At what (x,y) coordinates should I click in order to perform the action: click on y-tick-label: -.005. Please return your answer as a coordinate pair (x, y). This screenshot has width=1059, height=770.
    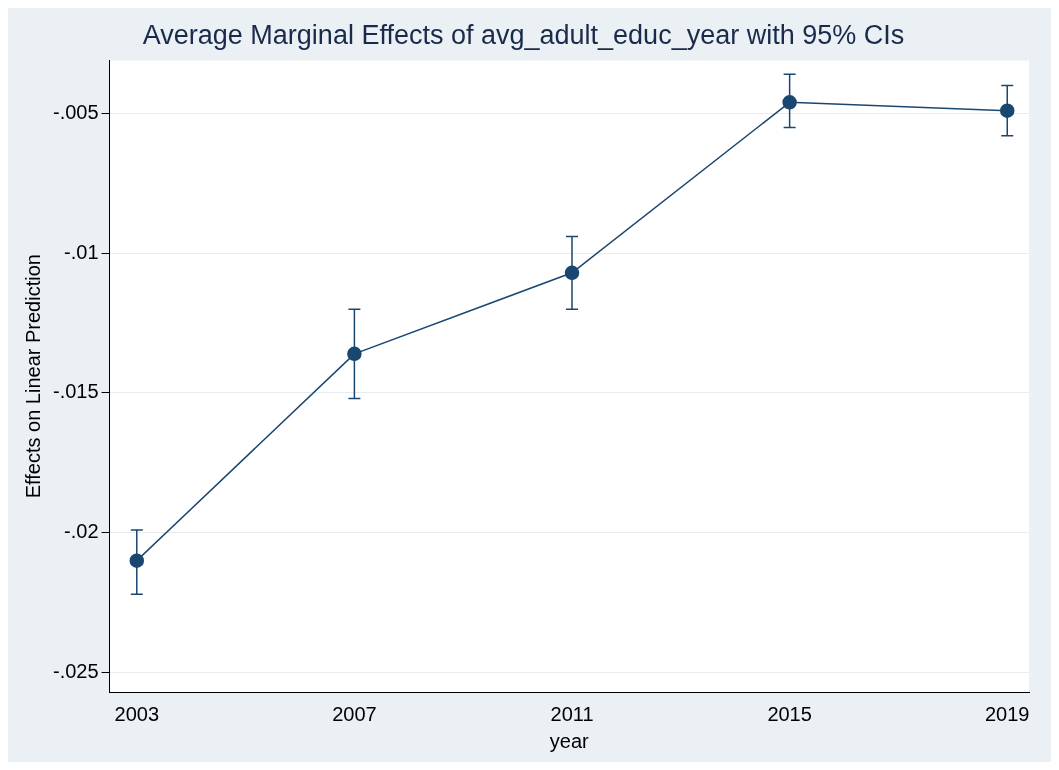
    Looking at the image, I should click on (75, 112).